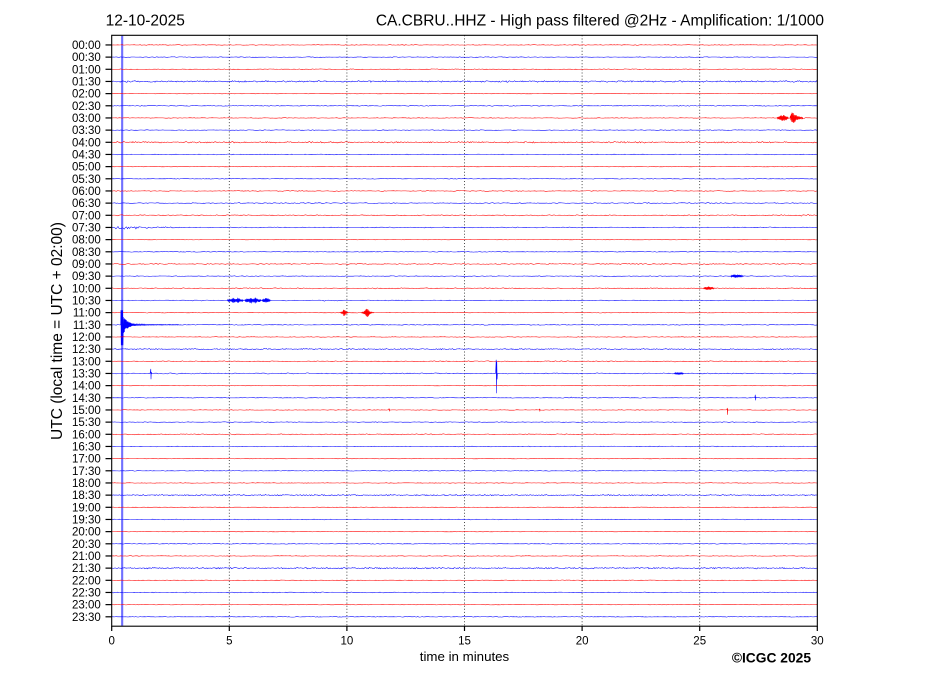  What do you see at coordinates (86, 253) in the screenshot?
I see `svg-text: 08:30` at bounding box center [86, 253].